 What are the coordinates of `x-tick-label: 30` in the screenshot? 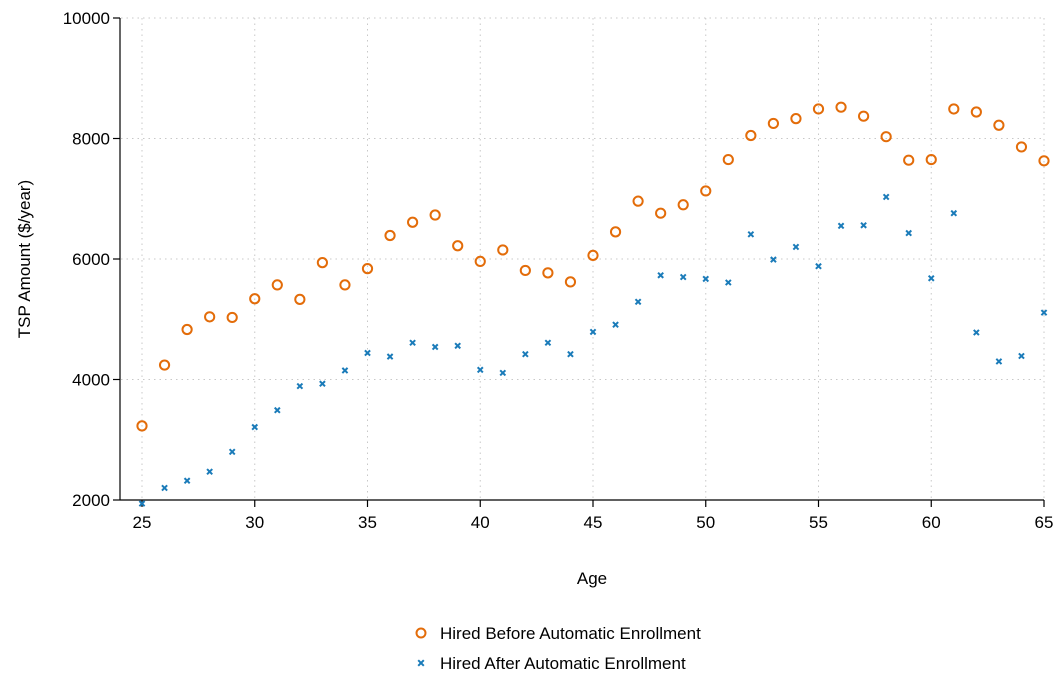 It's located at (254, 522).